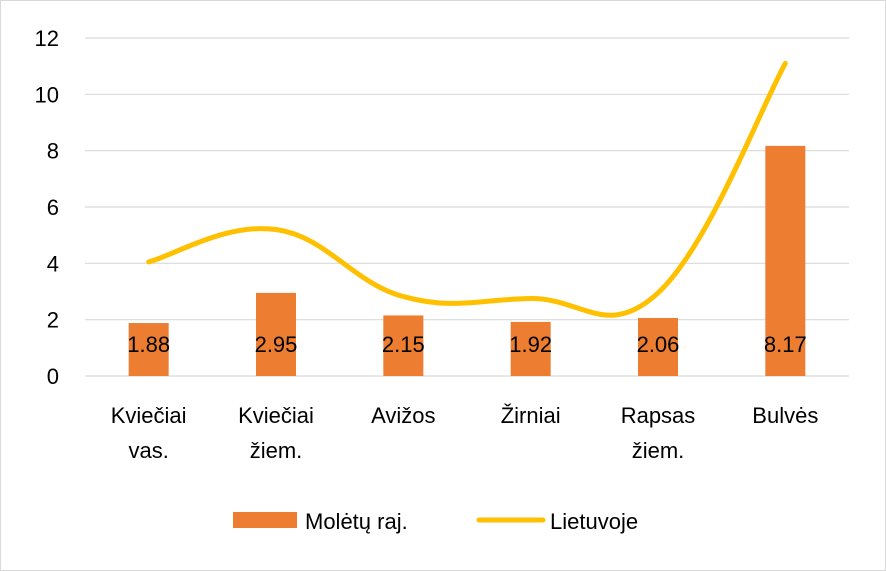 The height and width of the screenshot is (571, 886). I want to click on y-tick-label: 10, so click(47, 94).